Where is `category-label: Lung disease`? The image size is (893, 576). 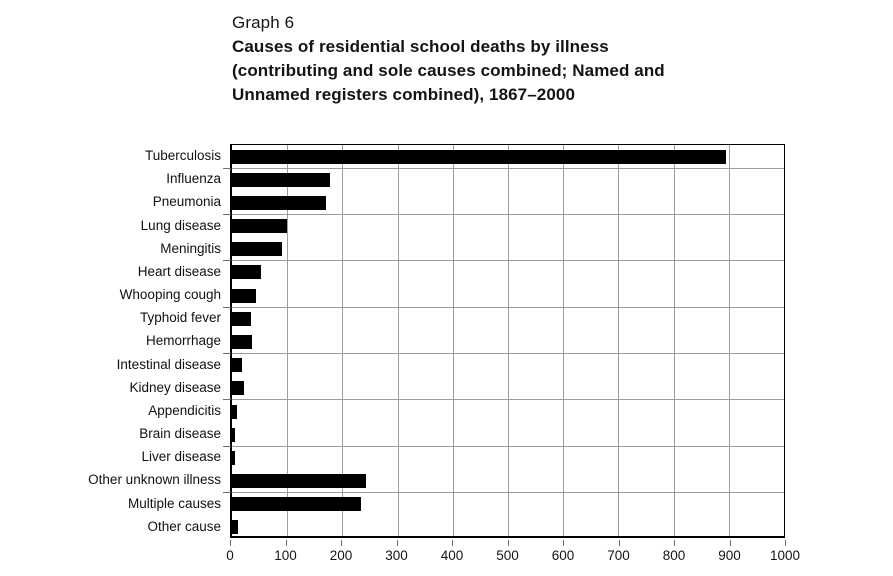 category-label: Lung disease is located at coordinates (180, 225).